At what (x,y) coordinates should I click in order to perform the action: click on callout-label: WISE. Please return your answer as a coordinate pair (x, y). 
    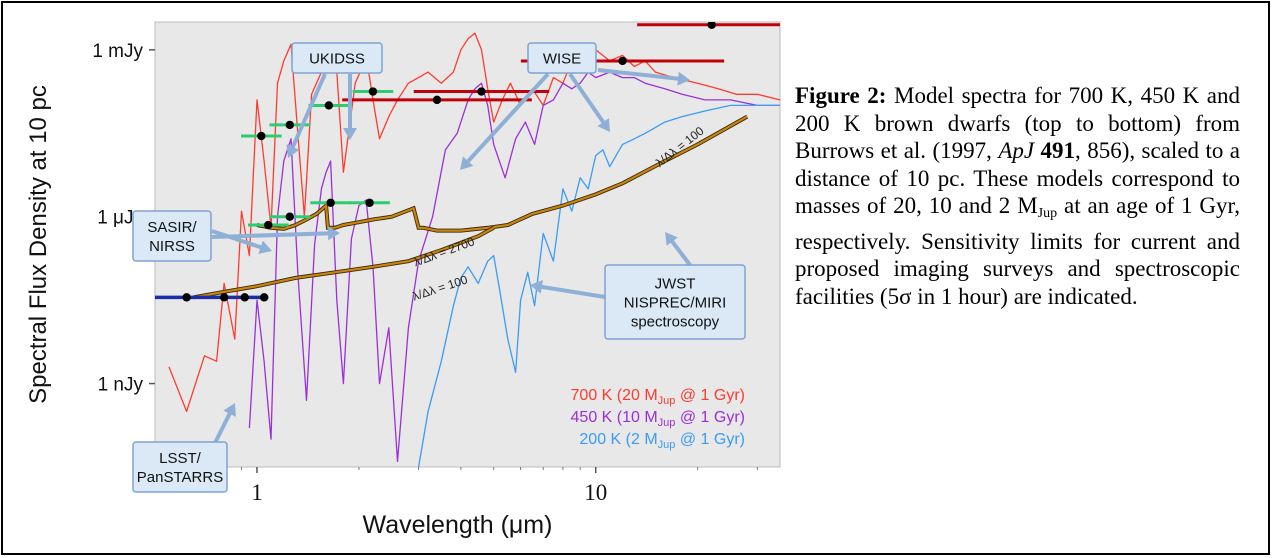
    Looking at the image, I should click on (562, 59).